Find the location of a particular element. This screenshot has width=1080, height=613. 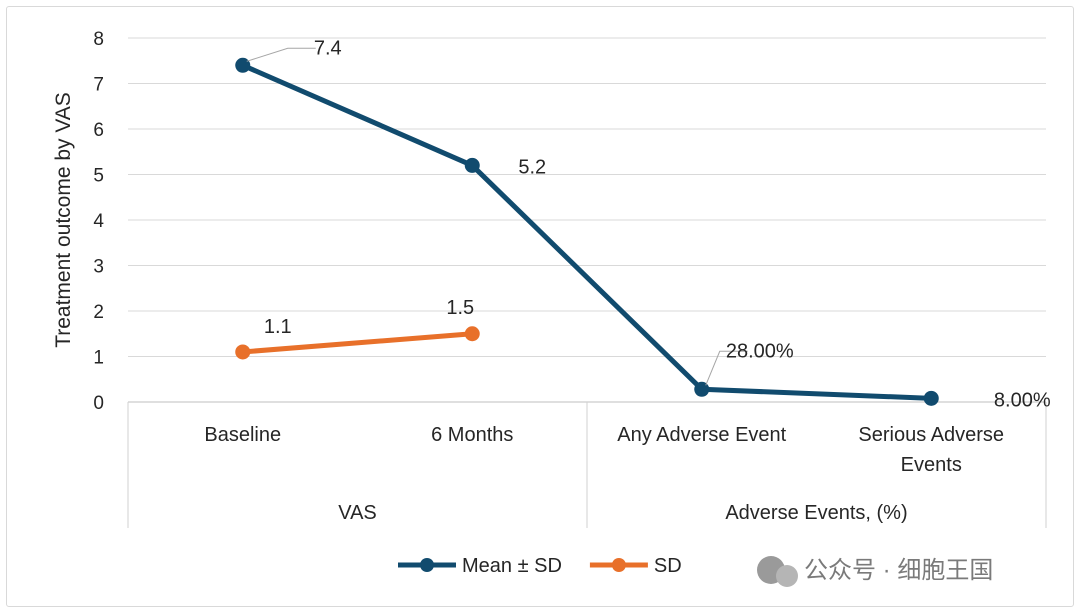

data-label: 28.00% is located at coordinates (760, 351).